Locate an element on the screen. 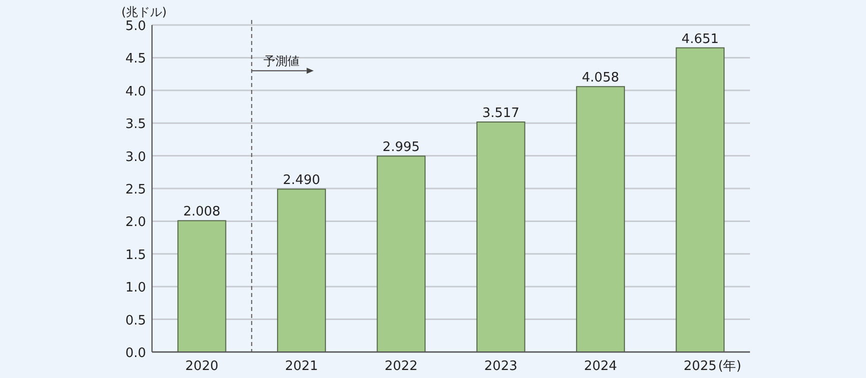  x-tick-label: 2024 is located at coordinates (601, 366).